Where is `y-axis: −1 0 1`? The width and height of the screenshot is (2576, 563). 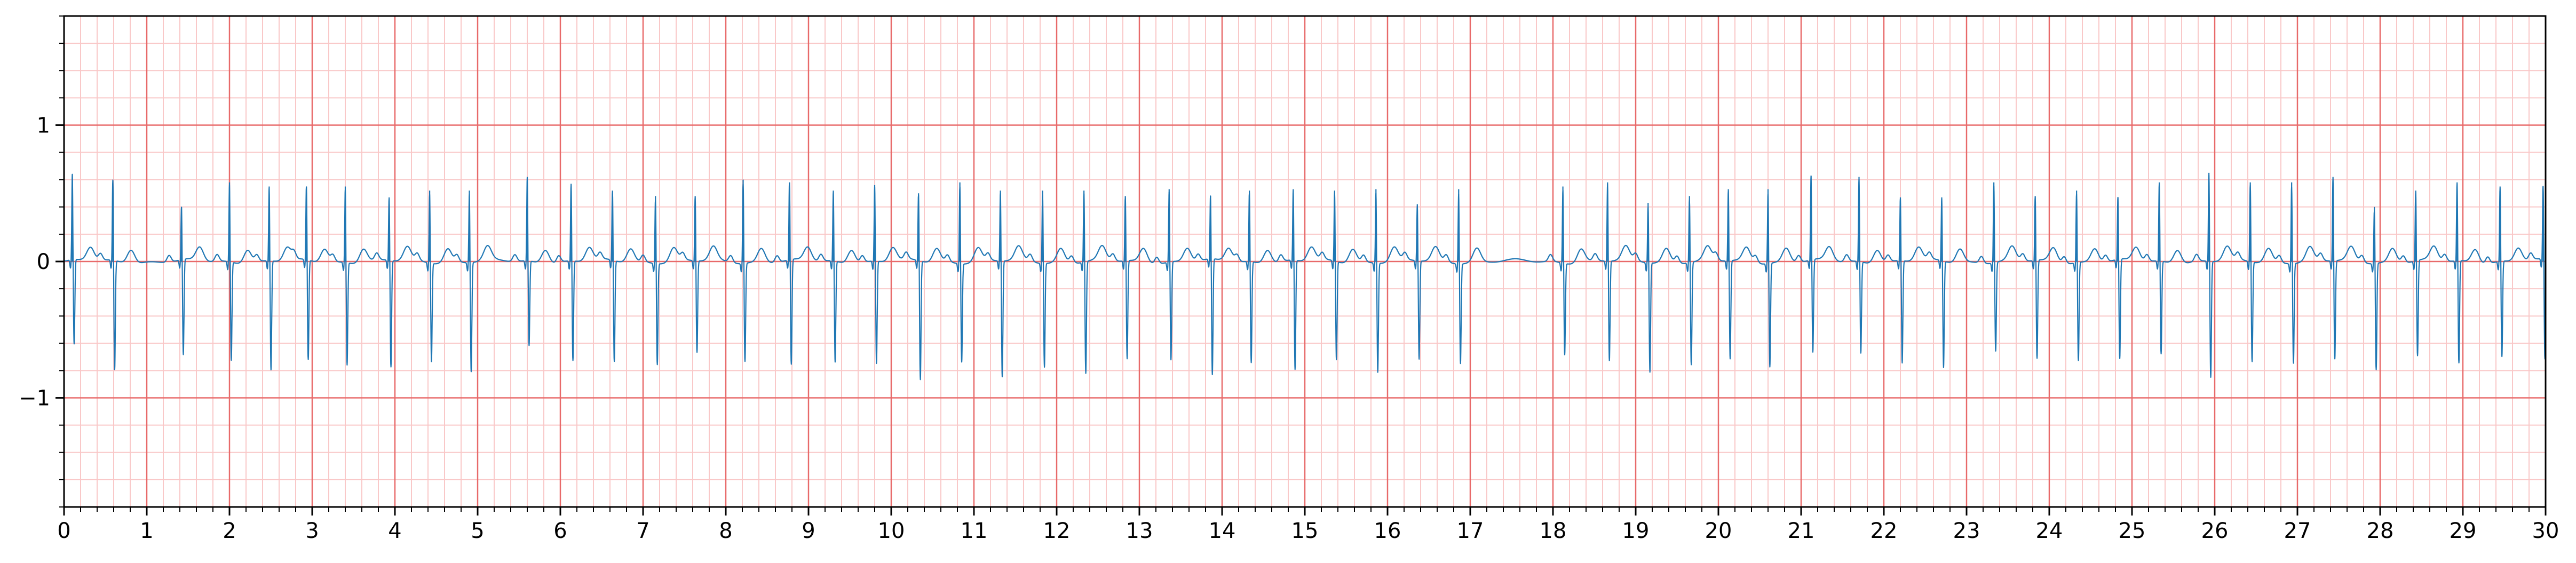 y-axis: −1 0 1 is located at coordinates (41, 261).